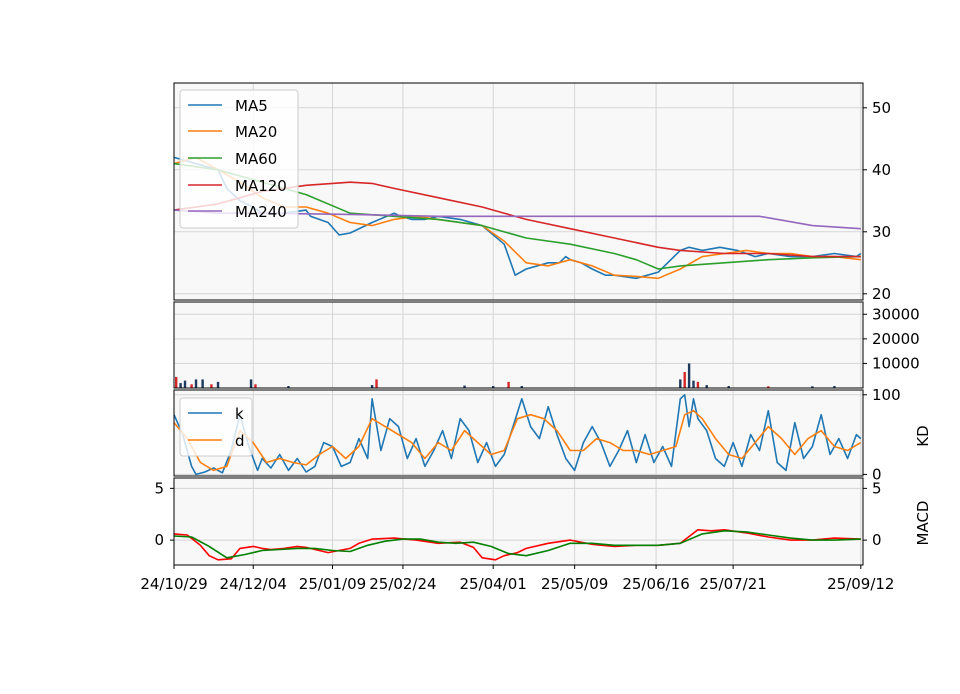 This screenshot has width=960, height=694. What do you see at coordinates (881, 108) in the screenshot?
I see `price-ytick-label-3: 50` at bounding box center [881, 108].